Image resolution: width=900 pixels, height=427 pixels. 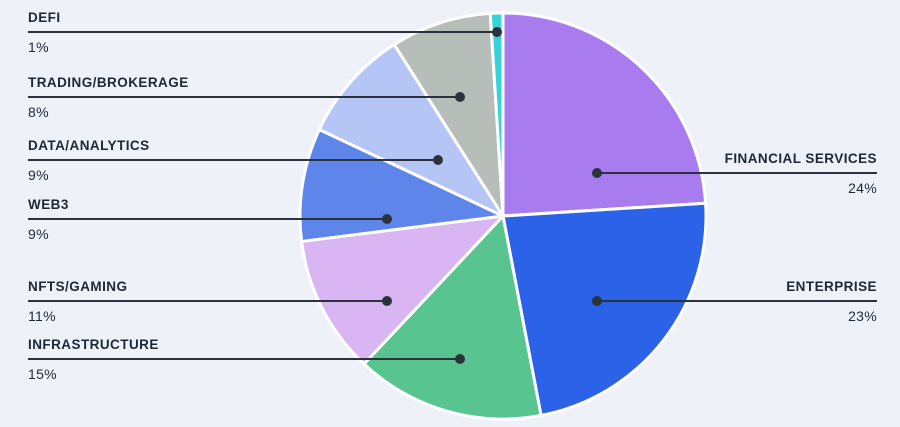 What do you see at coordinates (448, 114) in the screenshot?
I see `pie-slice-trading-brokerage` at bounding box center [448, 114].